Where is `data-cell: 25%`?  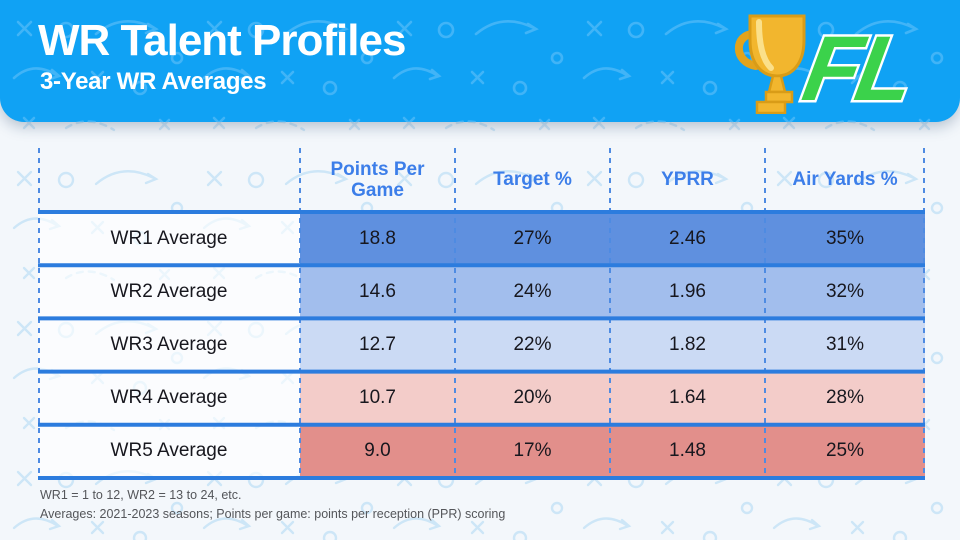
data-cell: 25% is located at coordinates (845, 451).